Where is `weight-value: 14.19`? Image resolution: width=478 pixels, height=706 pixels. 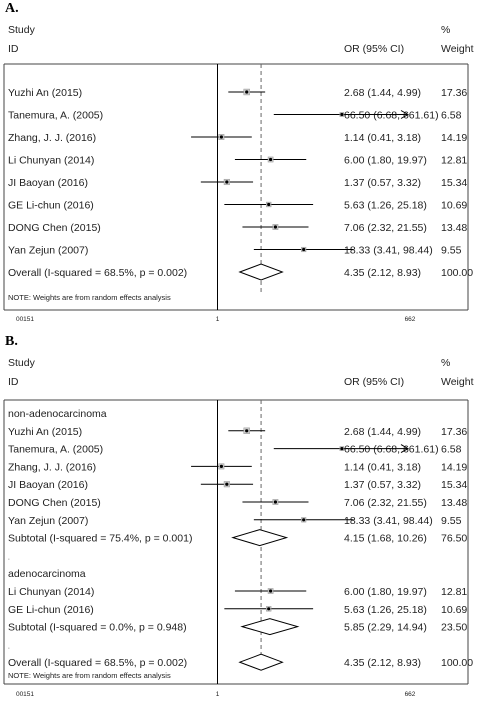 weight-value: 14.19 is located at coordinates (454, 467).